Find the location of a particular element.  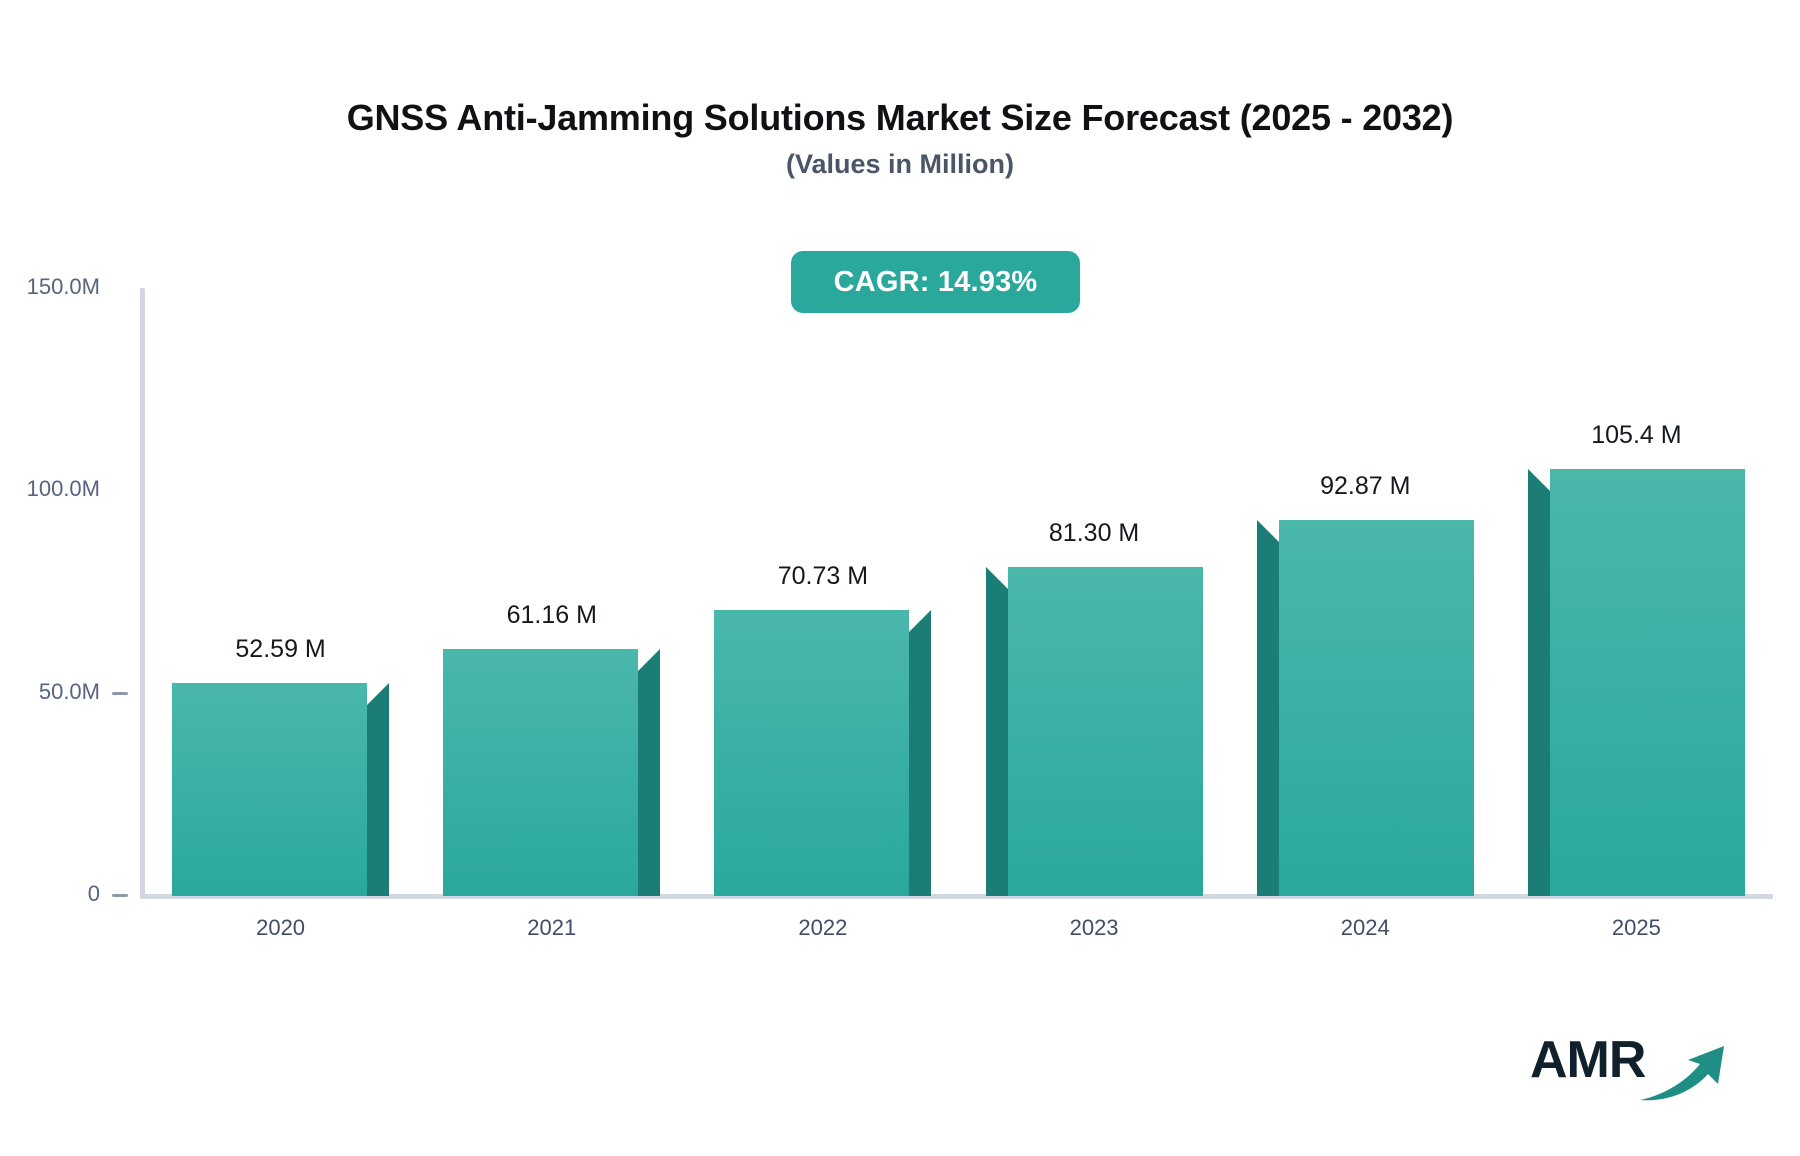

chart-subtitle: (Values in Million) is located at coordinates (900, 164).